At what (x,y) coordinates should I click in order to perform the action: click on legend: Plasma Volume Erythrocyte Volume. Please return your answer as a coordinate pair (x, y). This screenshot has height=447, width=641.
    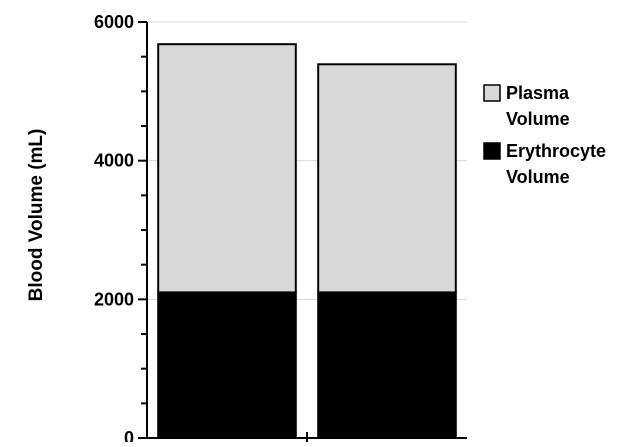
    Looking at the image, I should click on (544, 135).